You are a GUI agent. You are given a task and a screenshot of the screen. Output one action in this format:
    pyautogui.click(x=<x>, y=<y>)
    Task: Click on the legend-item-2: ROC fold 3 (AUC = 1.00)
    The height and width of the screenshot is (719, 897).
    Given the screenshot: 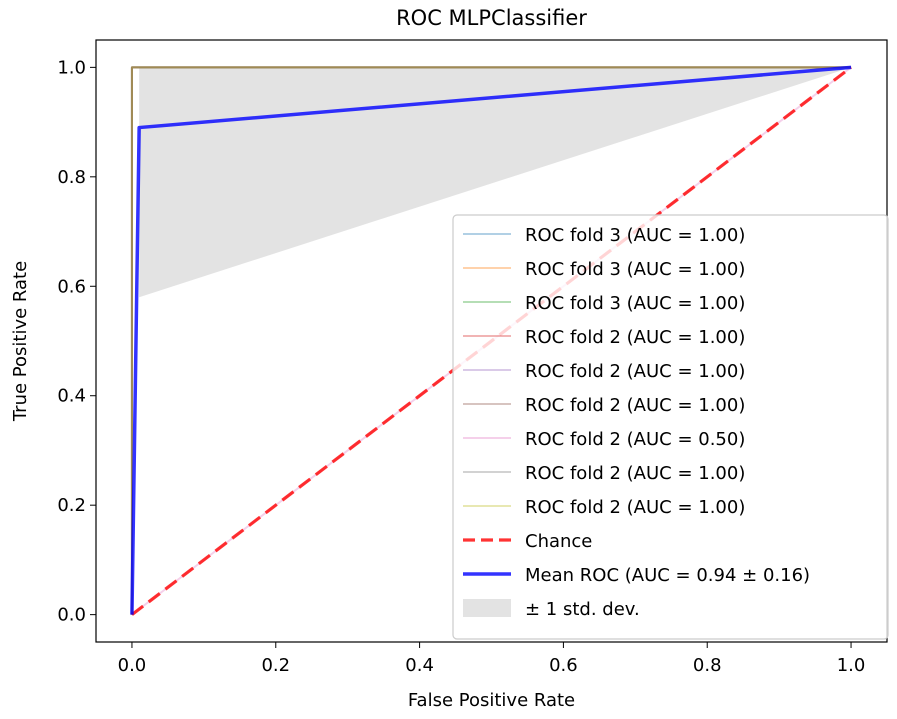 What is the action you would take?
    pyautogui.click(x=604, y=269)
    